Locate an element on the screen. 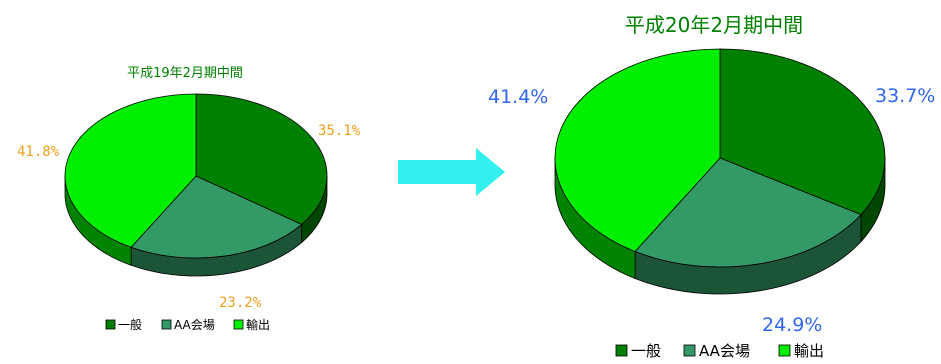 The image size is (941, 364). pie-2007 is located at coordinates (196, 185).